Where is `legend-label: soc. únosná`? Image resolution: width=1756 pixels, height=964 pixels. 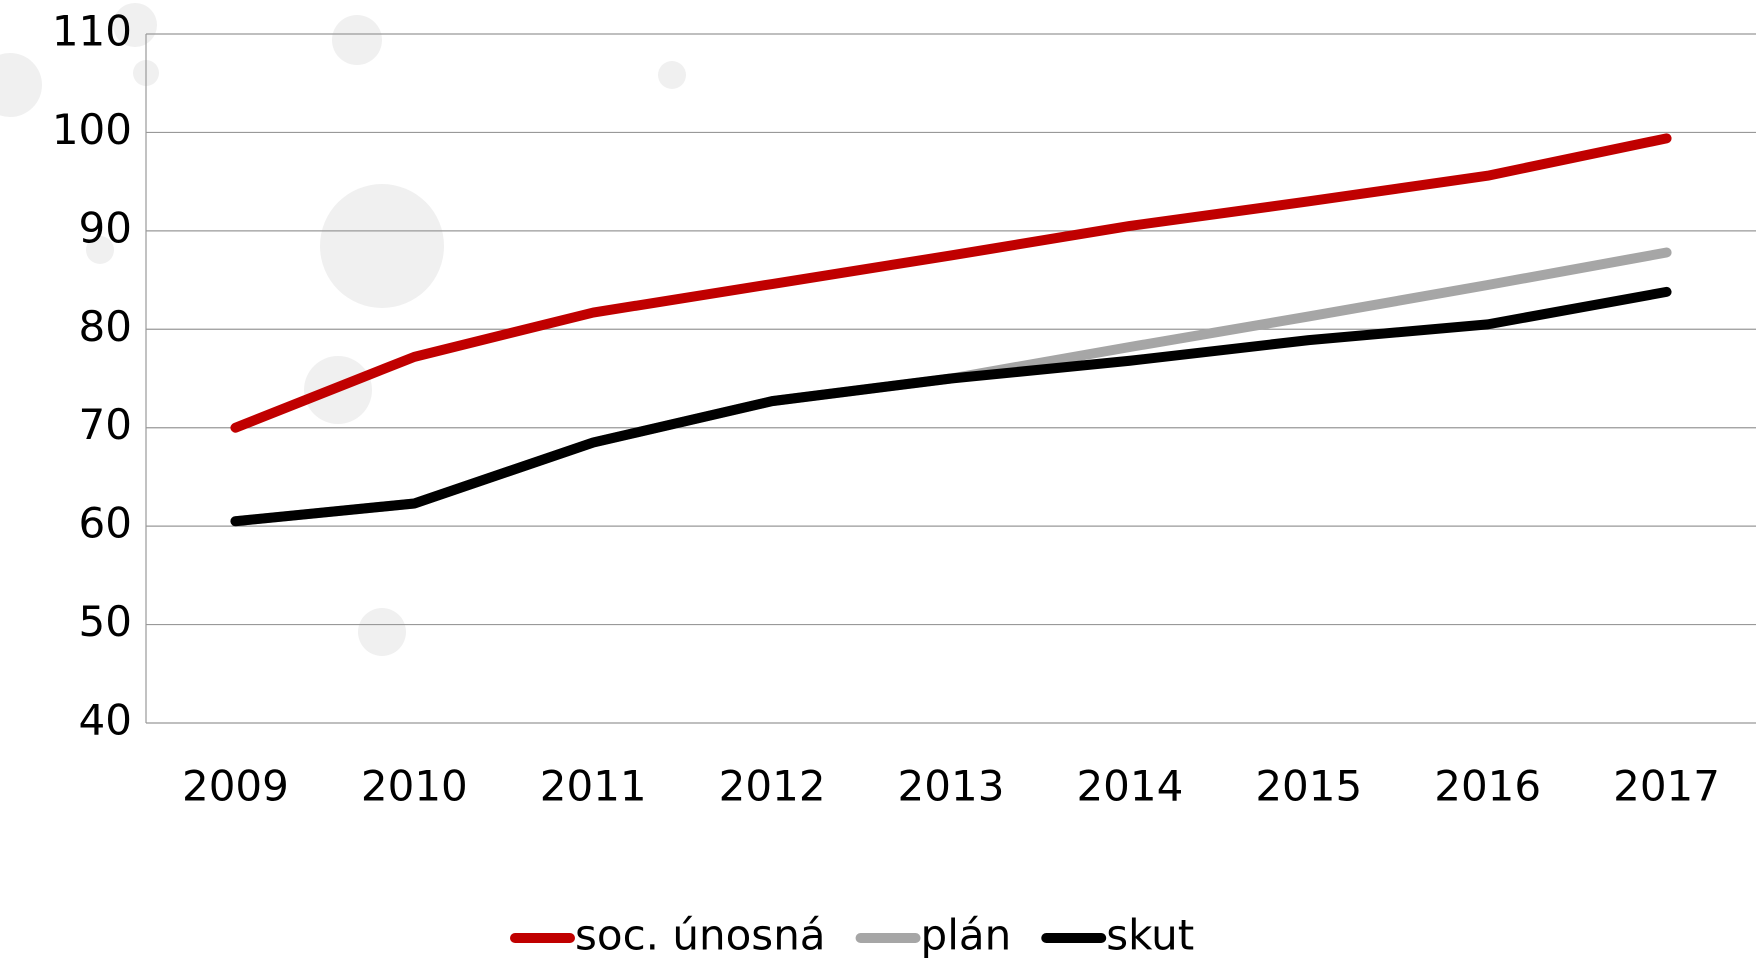
legend-label: soc. únosná is located at coordinates (700, 935).